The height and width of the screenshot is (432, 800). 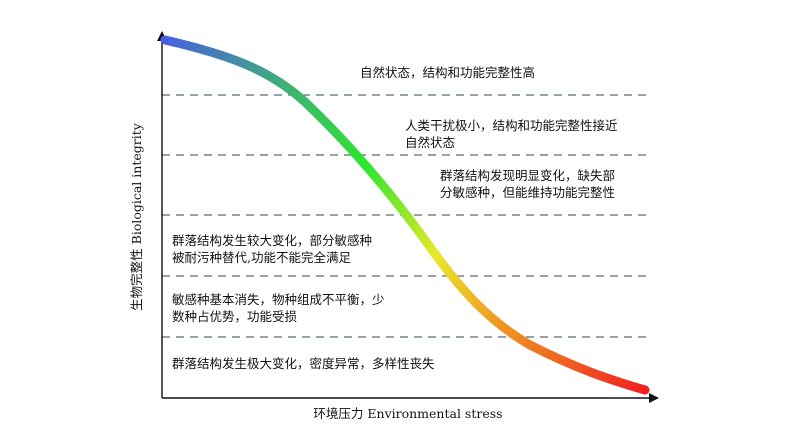 What do you see at coordinates (527, 192) in the screenshot?
I see `zone-3-line-2: 分敏感种，但能维持功能完整性` at bounding box center [527, 192].